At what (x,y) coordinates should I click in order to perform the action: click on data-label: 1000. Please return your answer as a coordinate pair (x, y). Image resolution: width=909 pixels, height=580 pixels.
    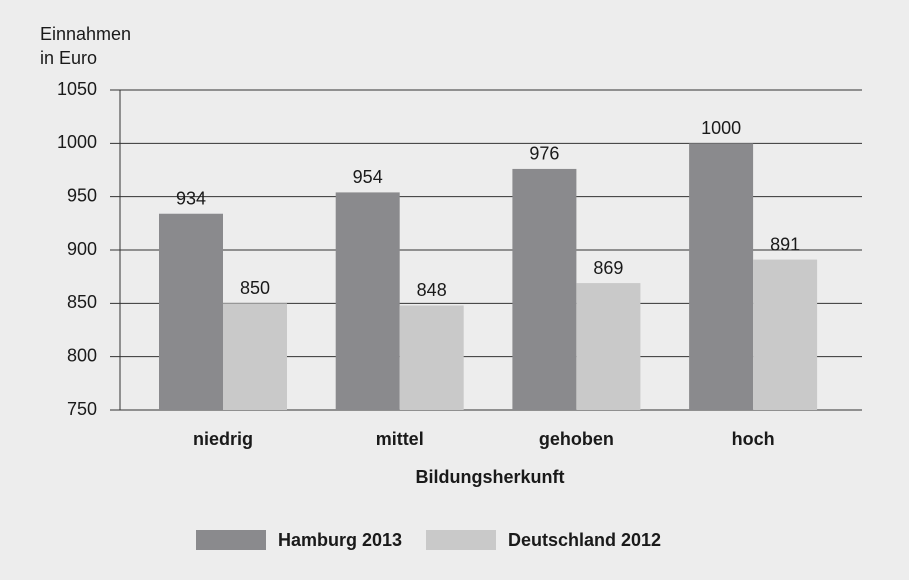
    Looking at the image, I should click on (721, 128).